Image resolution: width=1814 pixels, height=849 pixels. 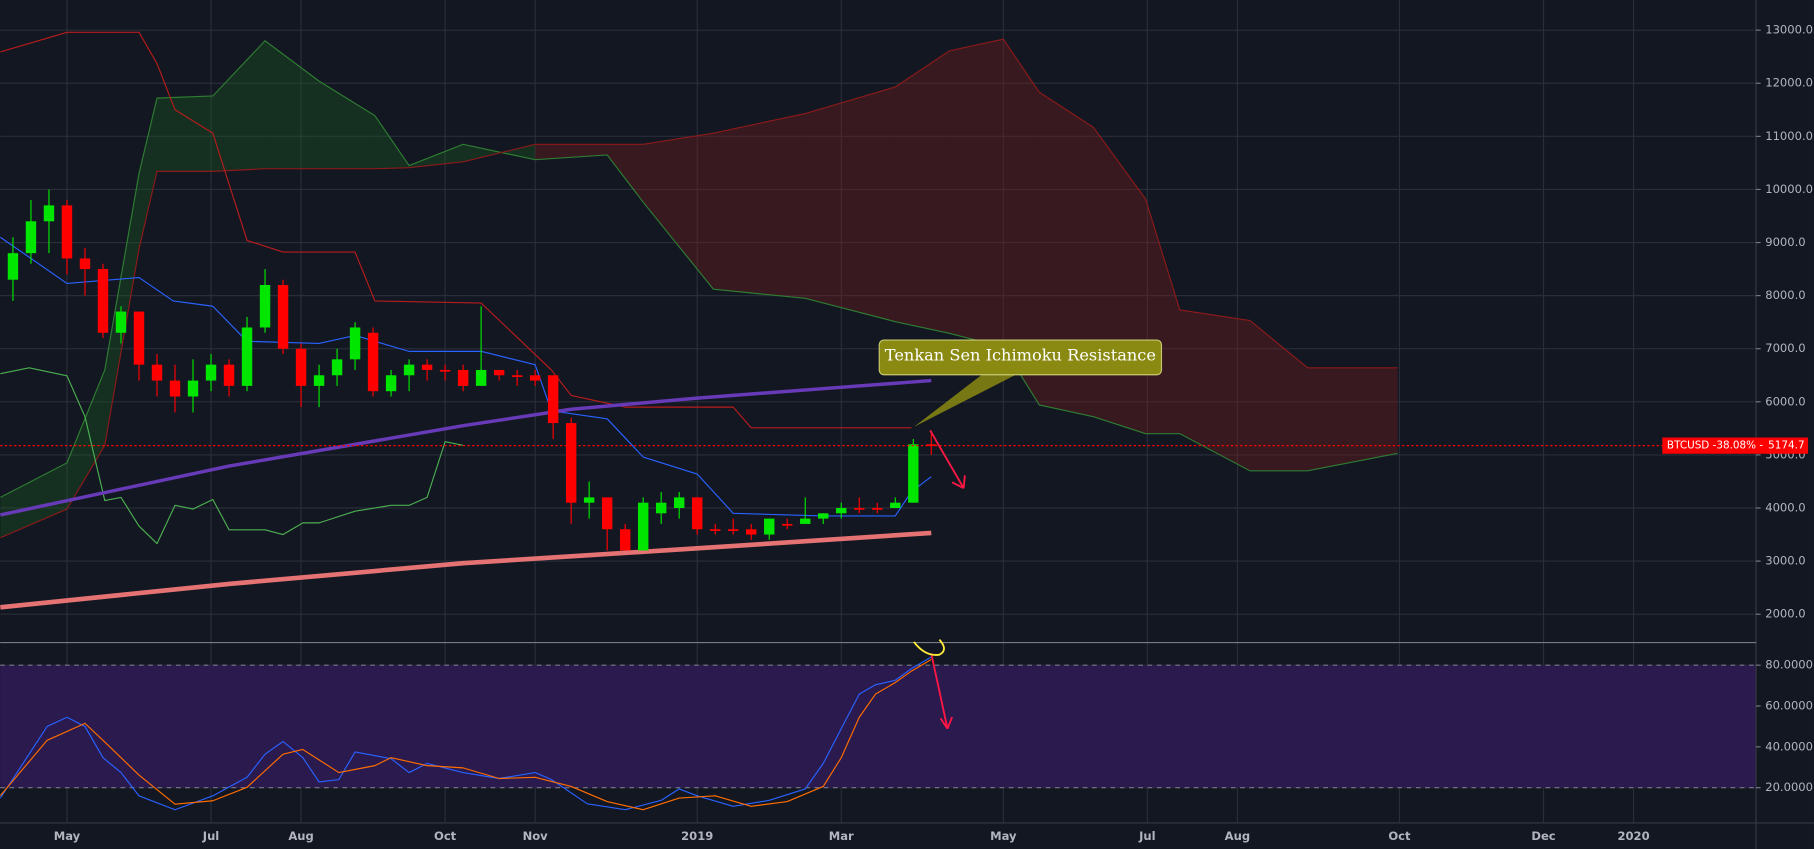 What do you see at coordinates (1789, 665) in the screenshot?
I see `y-tick-label: 80.0000` at bounding box center [1789, 665].